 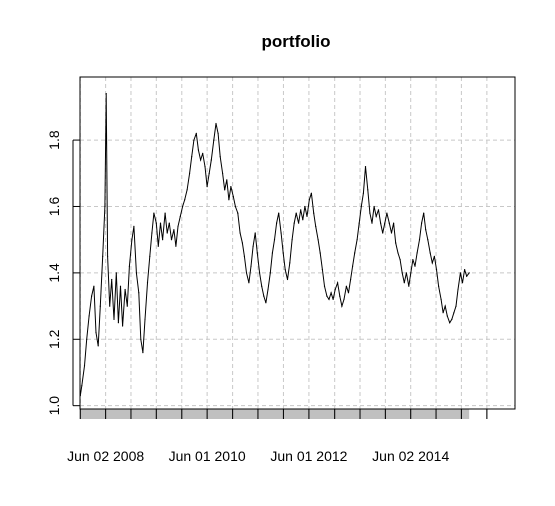 What do you see at coordinates (54, 273) in the screenshot?
I see `y-tick-label: 1.4` at bounding box center [54, 273].